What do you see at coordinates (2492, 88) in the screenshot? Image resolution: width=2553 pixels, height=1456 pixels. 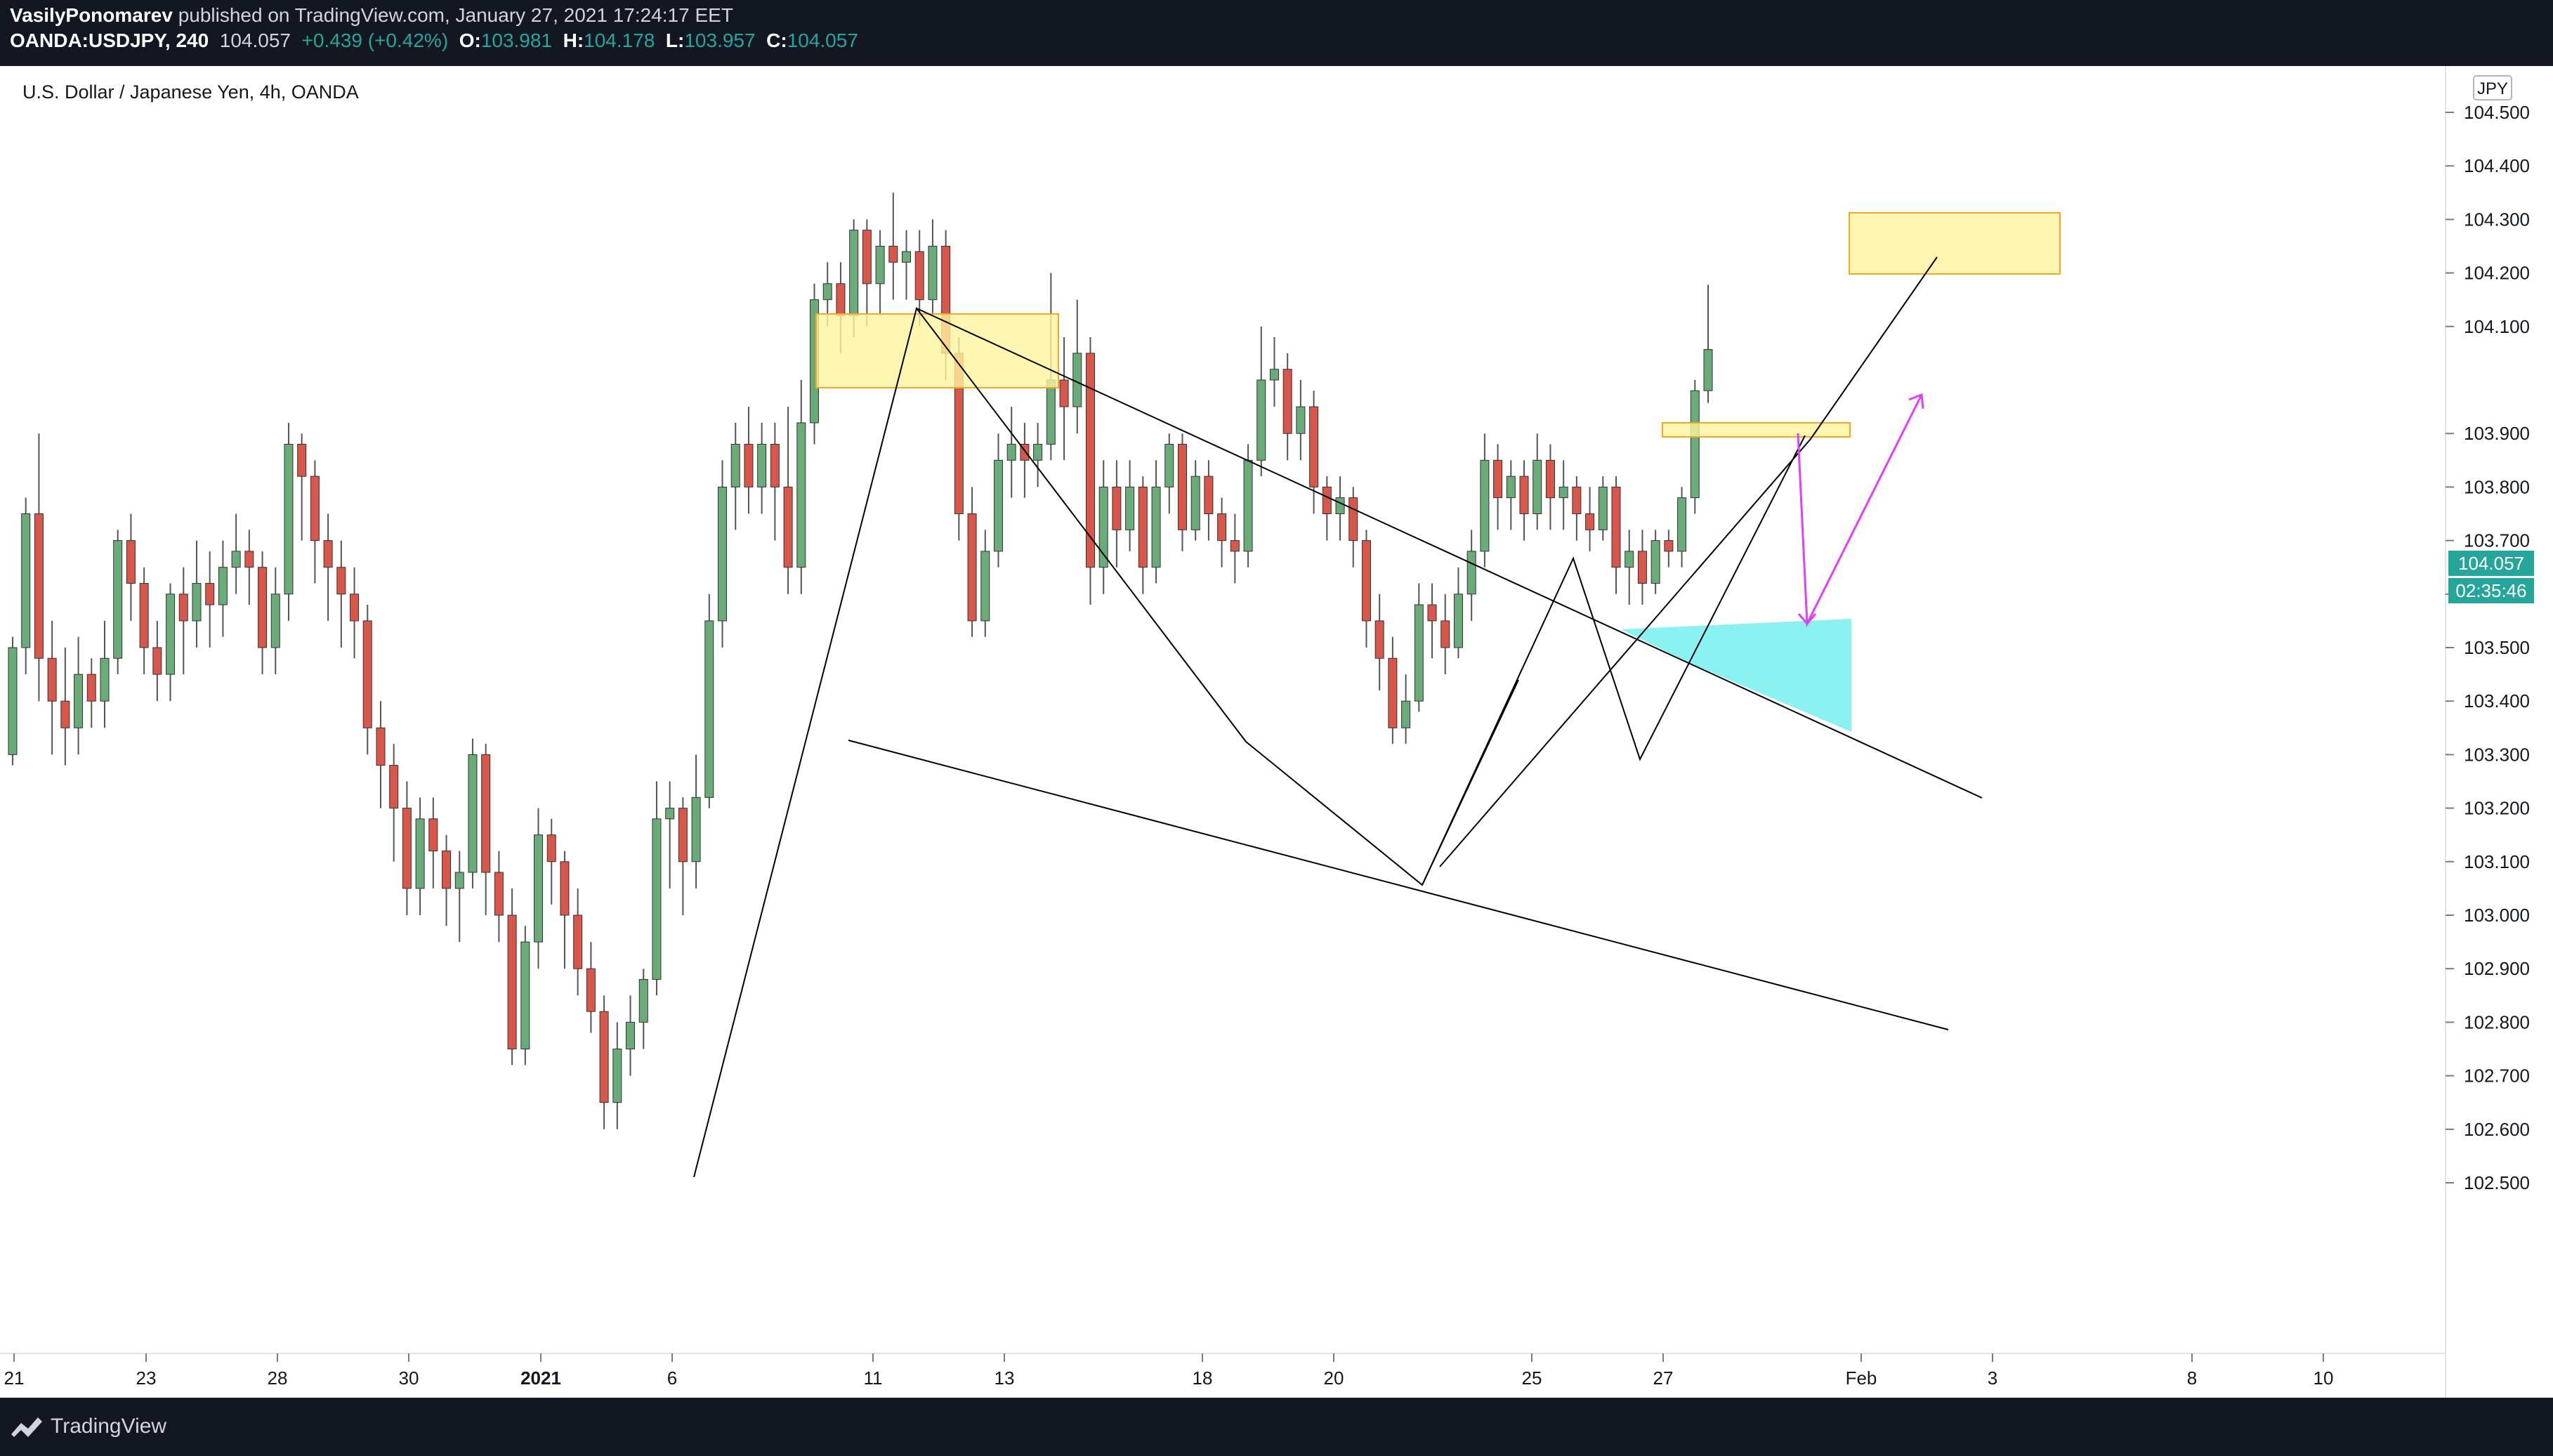 I see `currency-badge` at bounding box center [2492, 88].